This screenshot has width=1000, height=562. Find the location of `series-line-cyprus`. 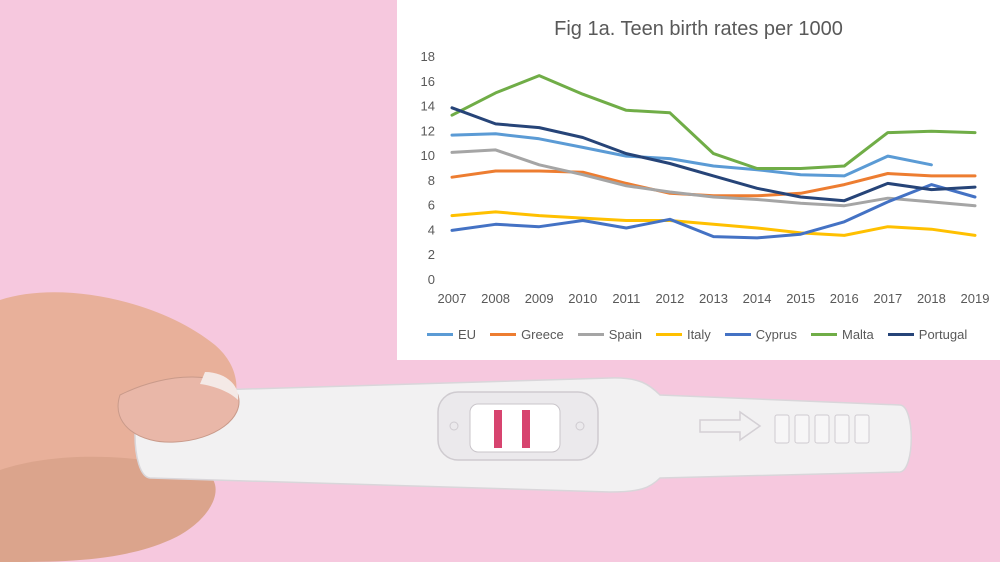

series-line-cyprus is located at coordinates (713, 211).